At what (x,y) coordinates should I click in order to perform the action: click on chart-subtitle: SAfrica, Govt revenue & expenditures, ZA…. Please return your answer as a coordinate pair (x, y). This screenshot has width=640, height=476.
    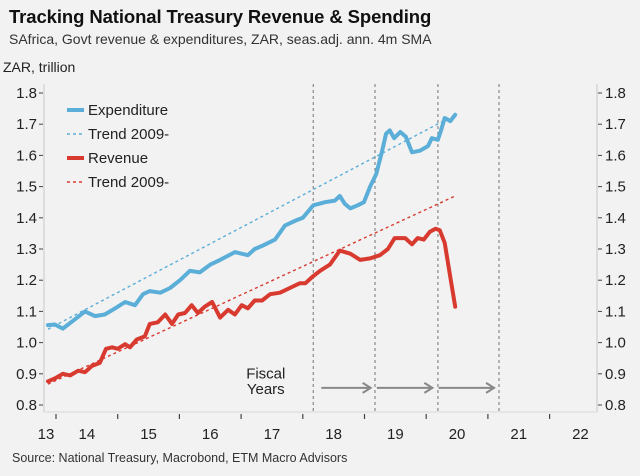
    Looking at the image, I should click on (220, 39).